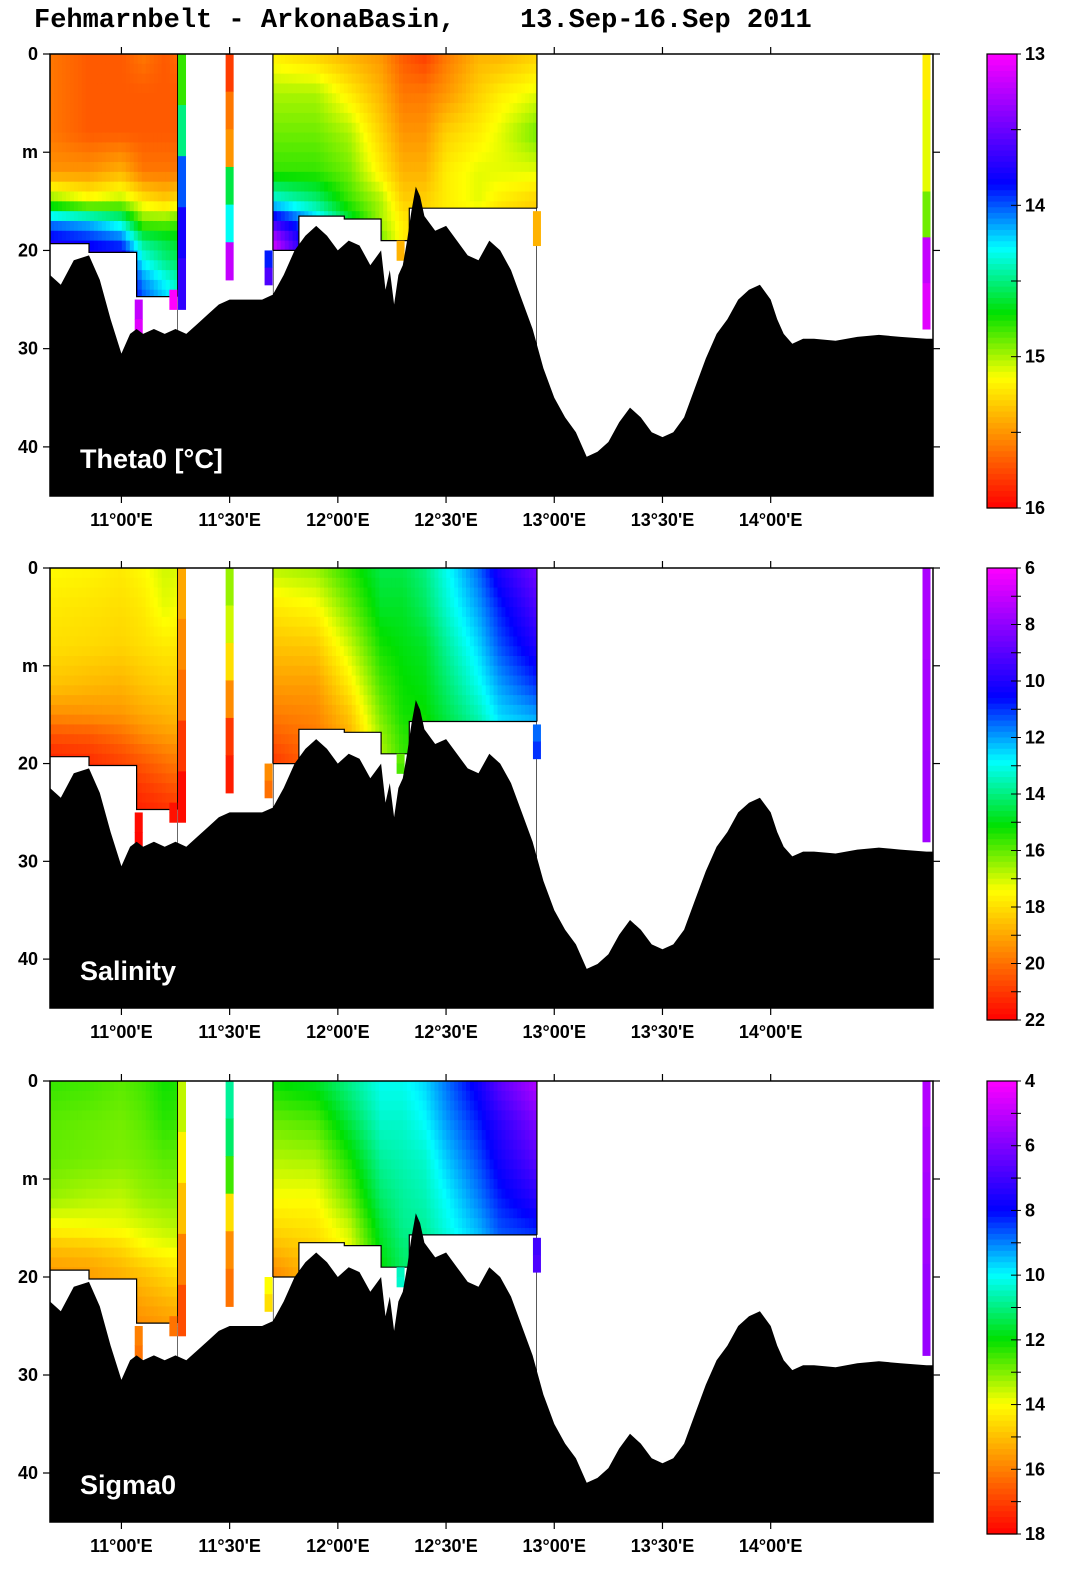 The image size is (1067, 1575). I want to click on profile-segment, so click(268, 259).